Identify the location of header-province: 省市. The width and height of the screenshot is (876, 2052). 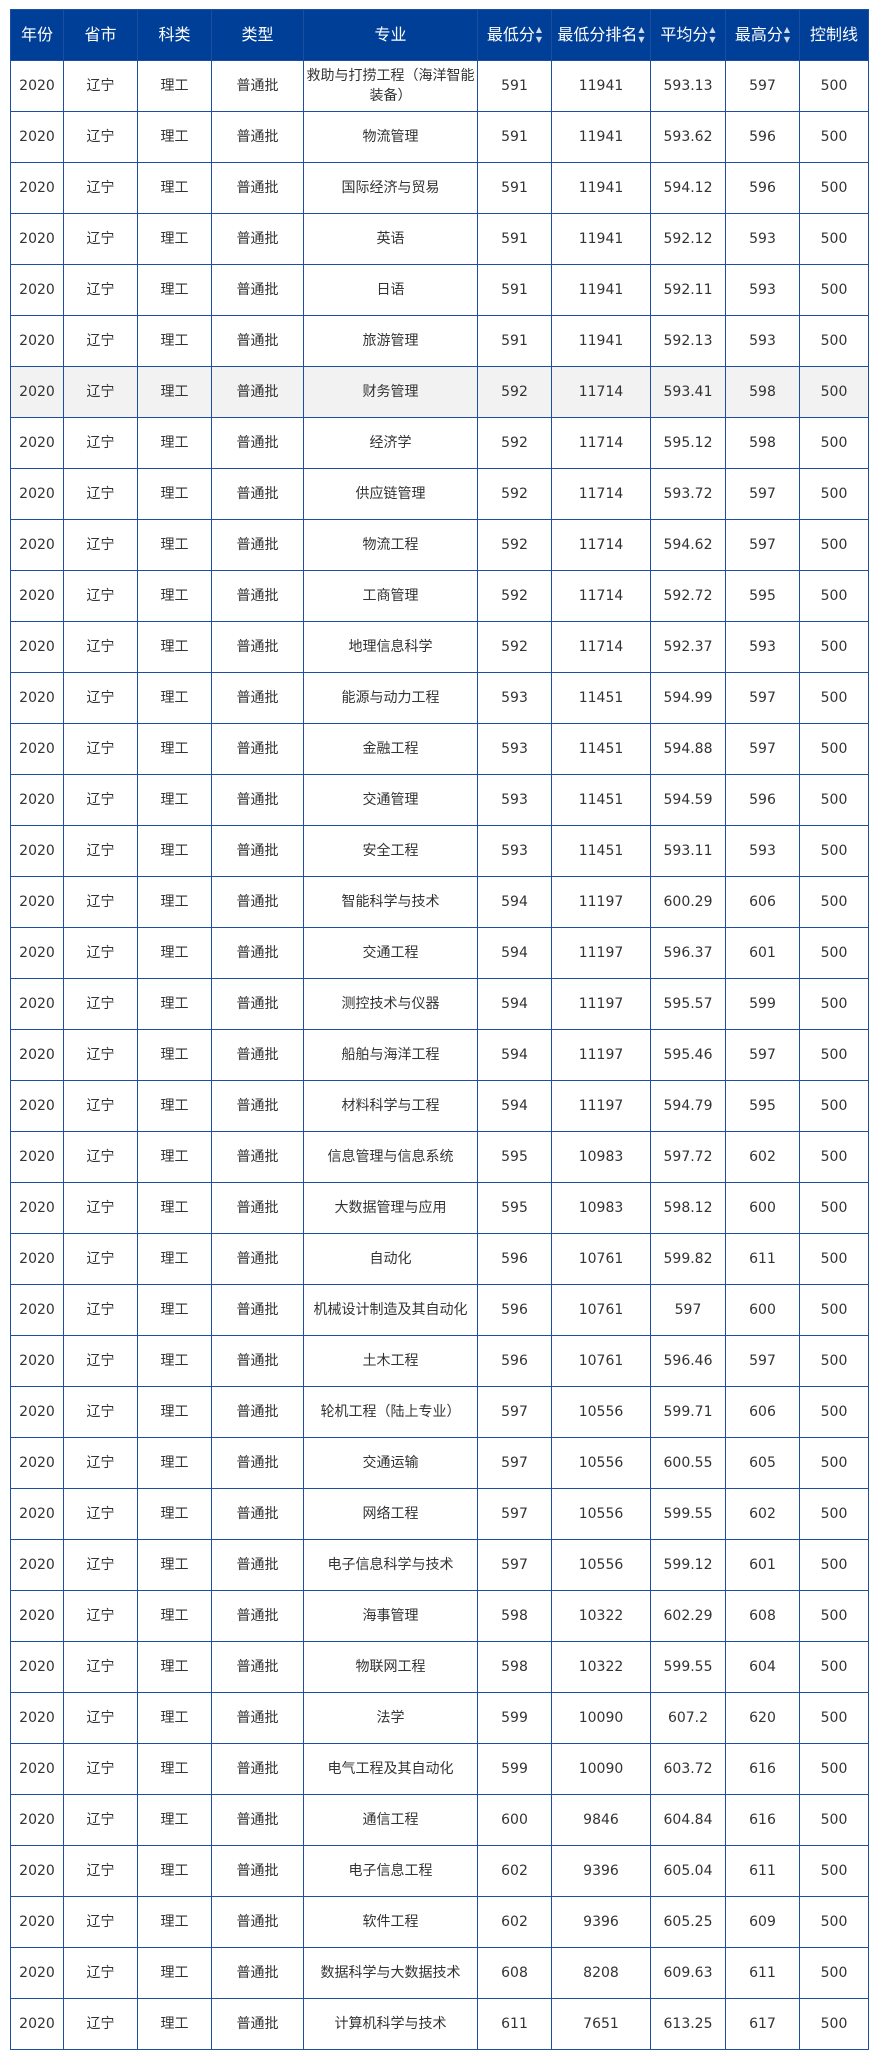
(100, 35).